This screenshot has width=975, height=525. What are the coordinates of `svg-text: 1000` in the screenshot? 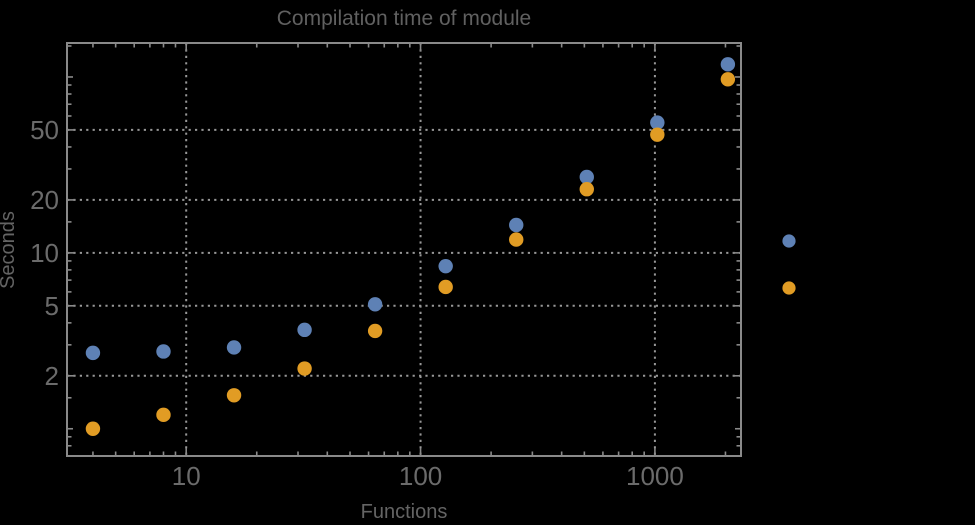 It's located at (655, 476).